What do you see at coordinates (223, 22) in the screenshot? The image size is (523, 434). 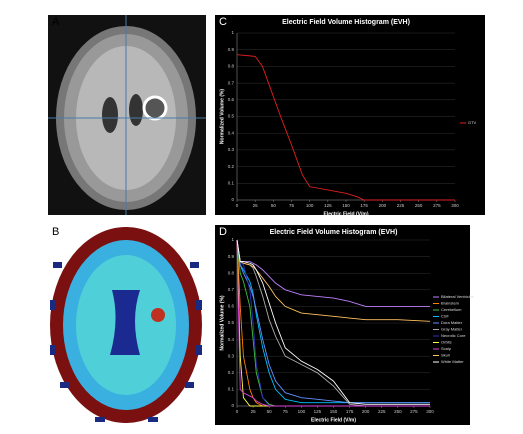 I see `panel-label: C` at bounding box center [223, 22].